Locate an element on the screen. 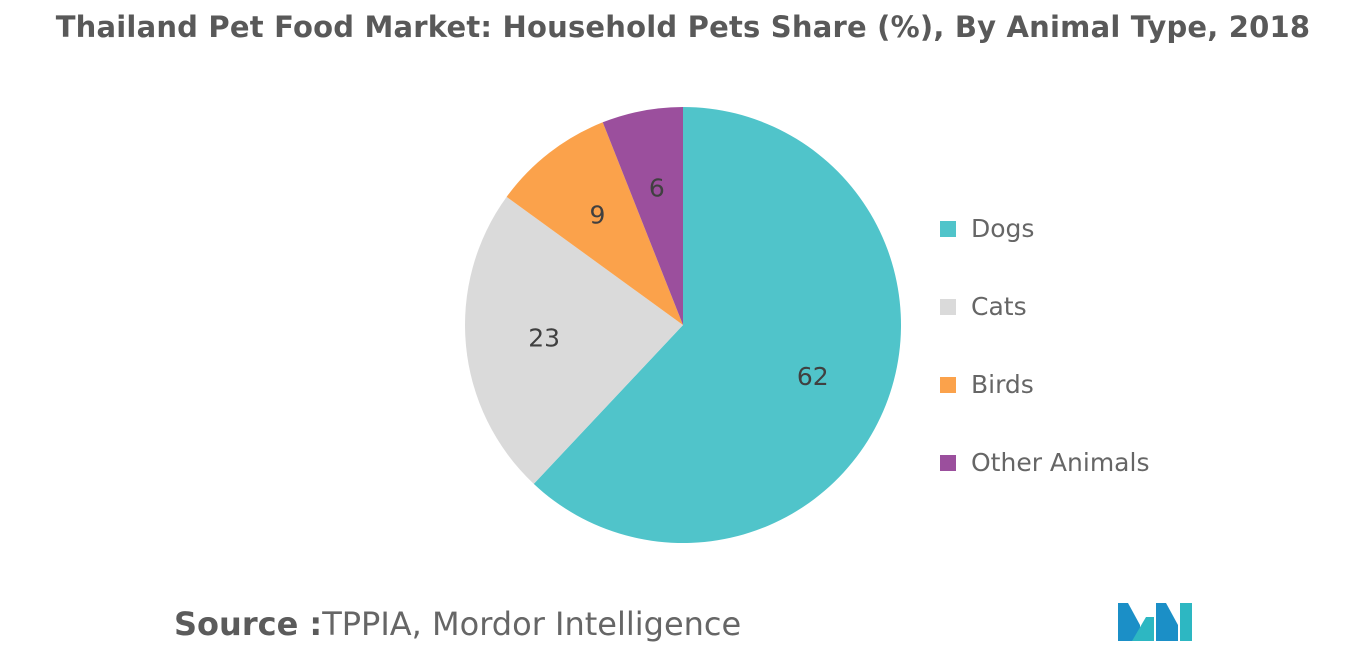 This screenshot has width=1366, height=655. legend-swatch-birds is located at coordinates (948, 385).